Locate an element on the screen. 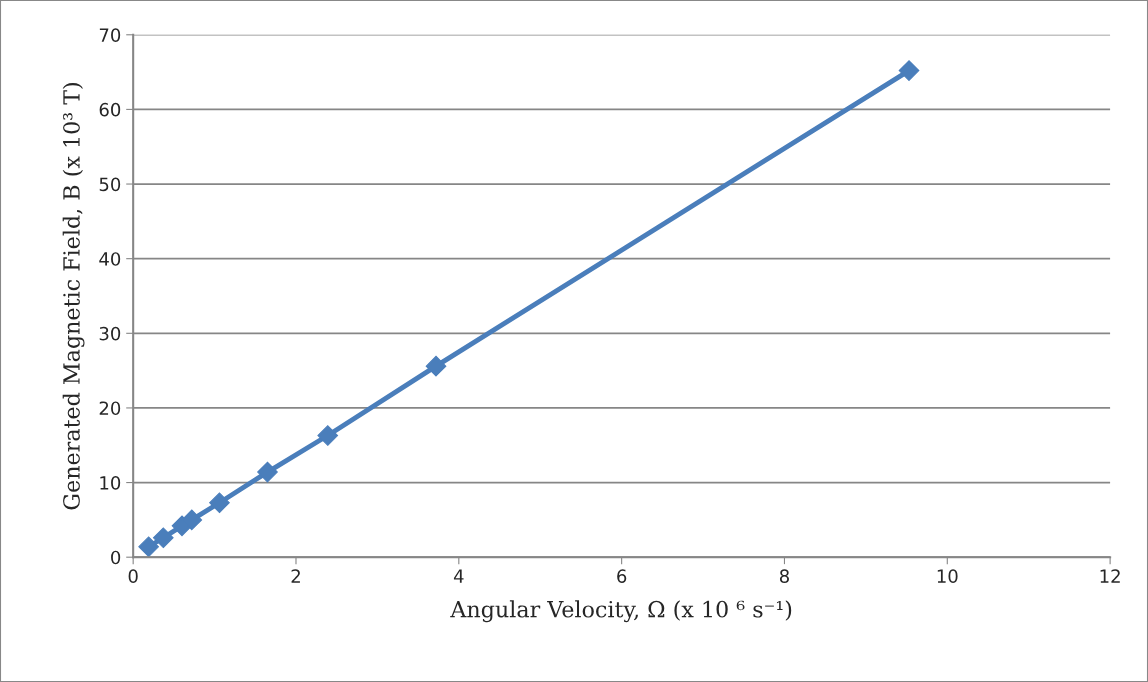  y-tick-label: 40 is located at coordinates (110, 259).